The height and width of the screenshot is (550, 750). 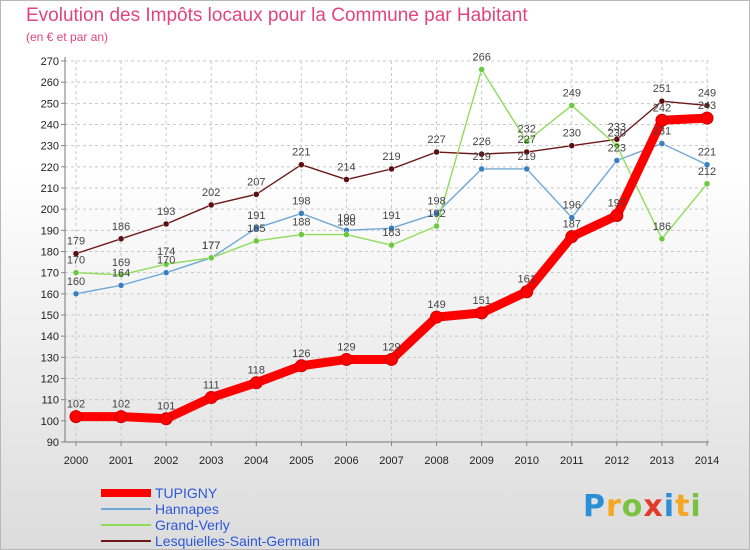 What do you see at coordinates (50, 274) in the screenshot?
I see `y-tick-label: 170` at bounding box center [50, 274].